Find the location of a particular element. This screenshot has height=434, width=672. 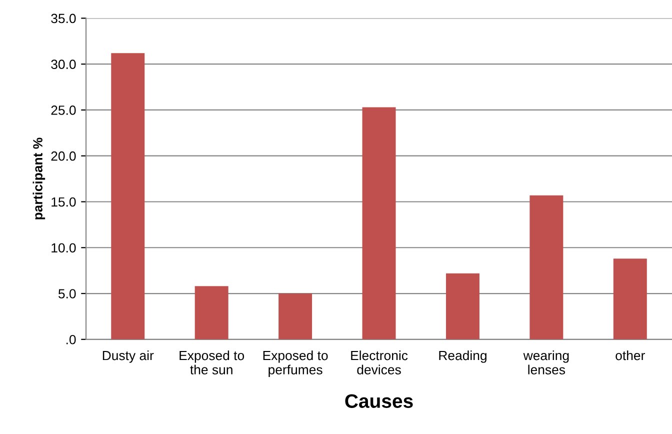

x-axis-title: Causes is located at coordinates (379, 401).